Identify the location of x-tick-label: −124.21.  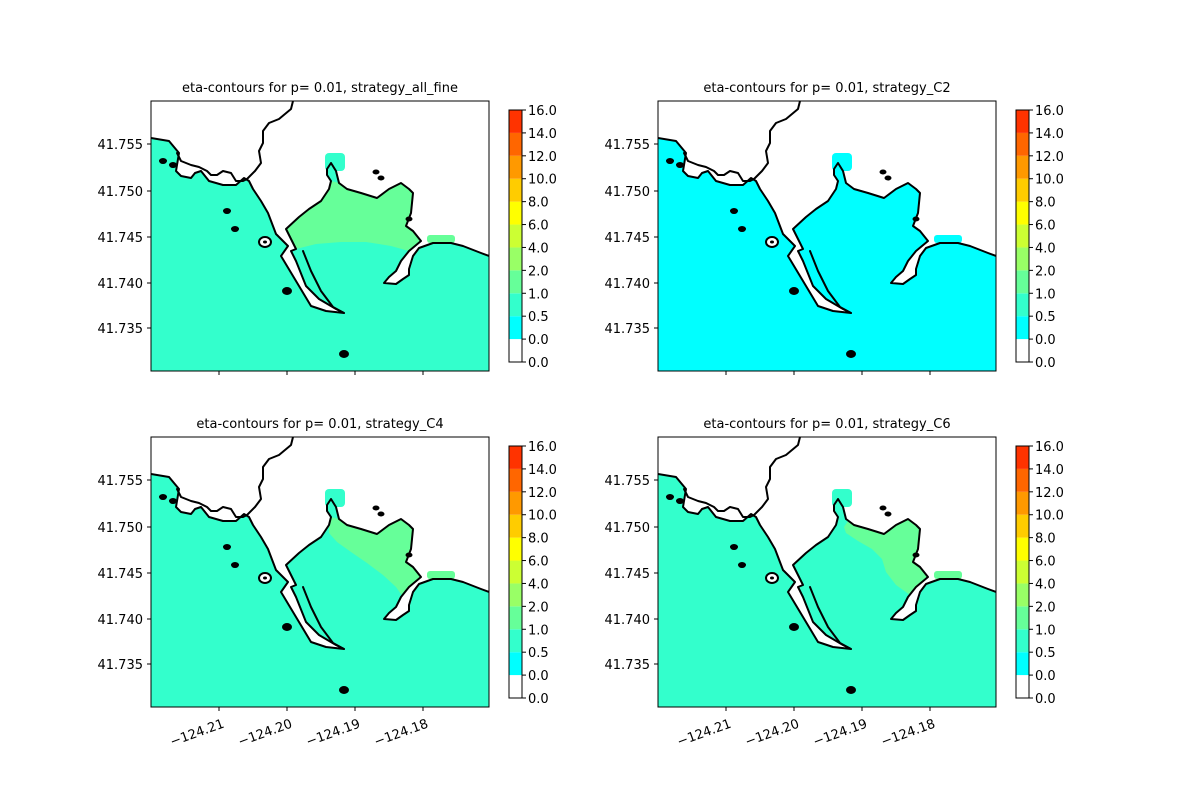
(197, 733).